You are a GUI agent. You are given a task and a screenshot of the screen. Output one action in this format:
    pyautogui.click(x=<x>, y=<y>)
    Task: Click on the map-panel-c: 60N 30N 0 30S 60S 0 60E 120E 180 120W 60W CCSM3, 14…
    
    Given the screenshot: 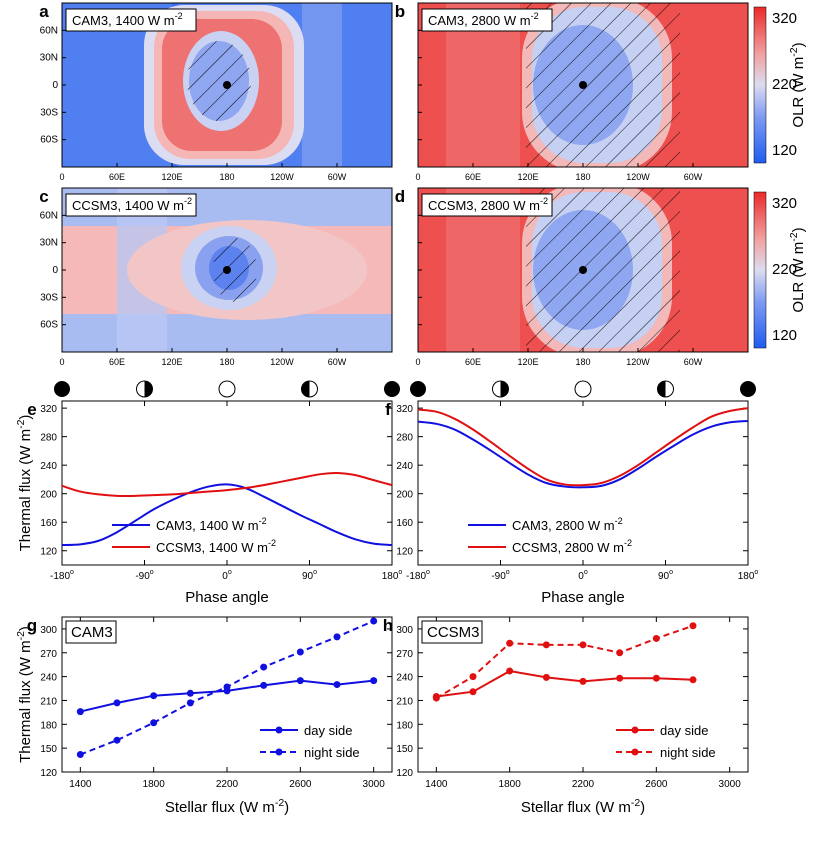 What is the action you would take?
    pyautogui.click(x=216, y=277)
    